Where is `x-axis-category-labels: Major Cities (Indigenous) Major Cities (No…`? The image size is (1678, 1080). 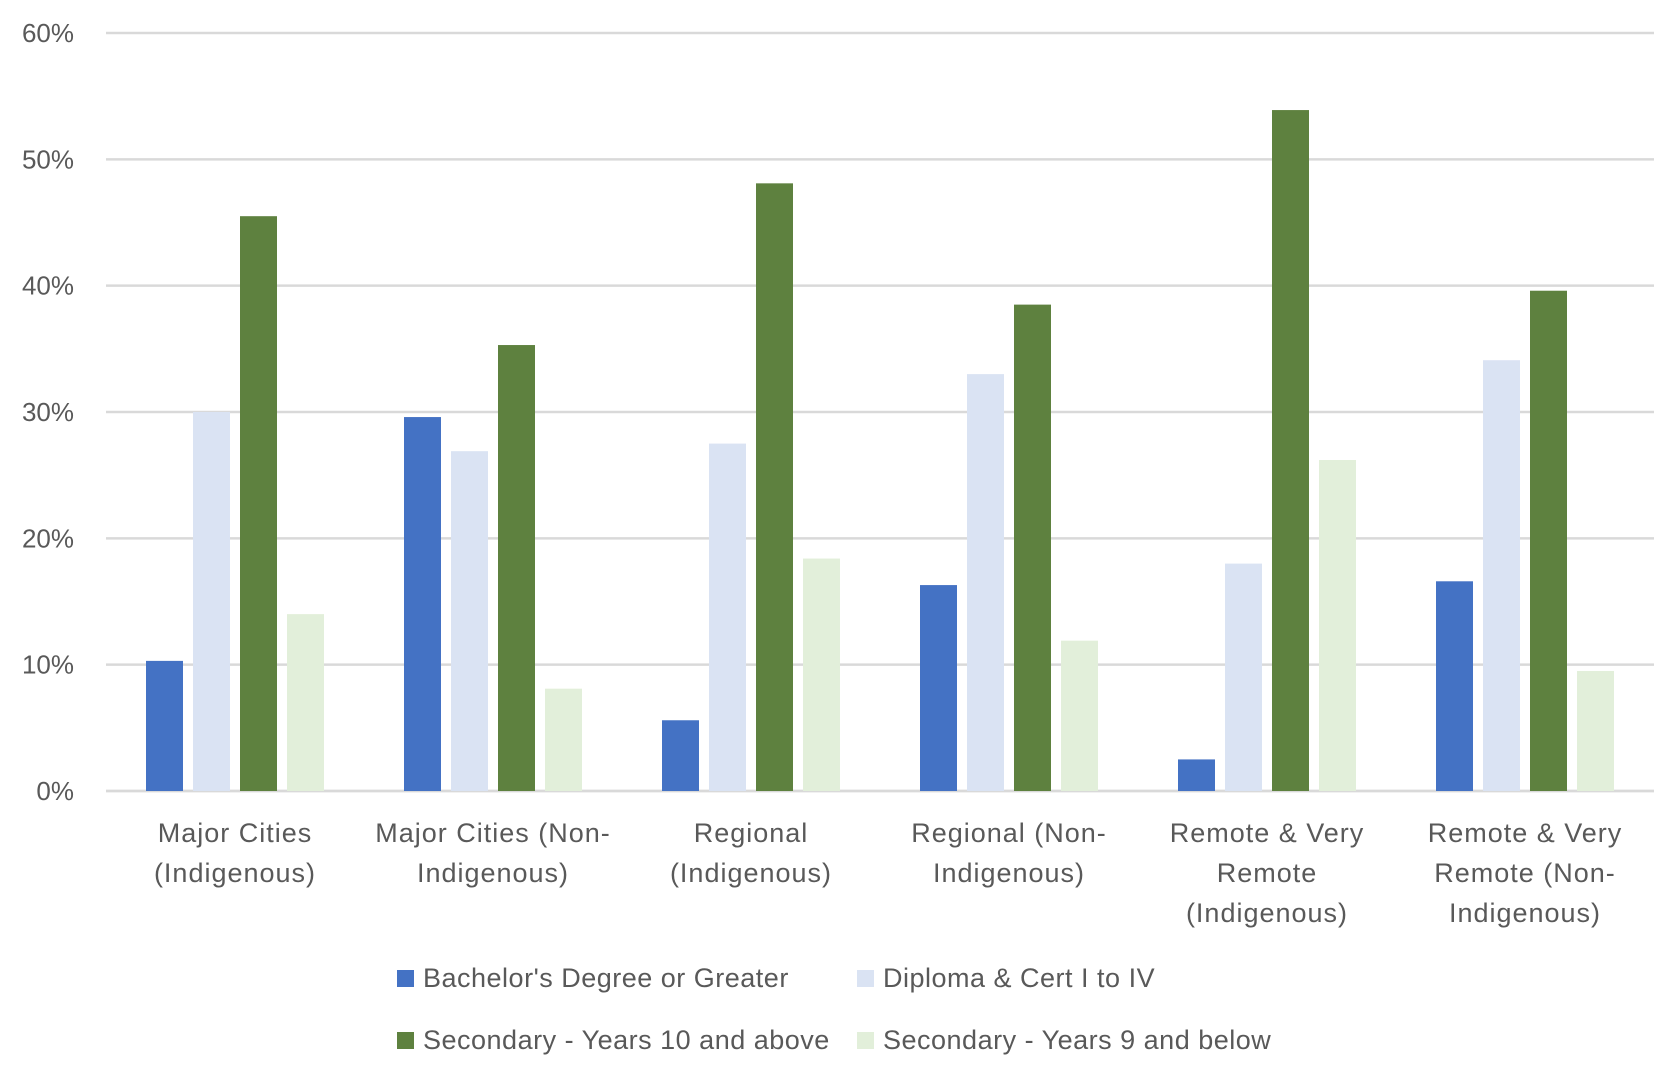 x-axis-category-labels: Major Cities (Indigenous) Major Cities (No… is located at coordinates (888, 873).